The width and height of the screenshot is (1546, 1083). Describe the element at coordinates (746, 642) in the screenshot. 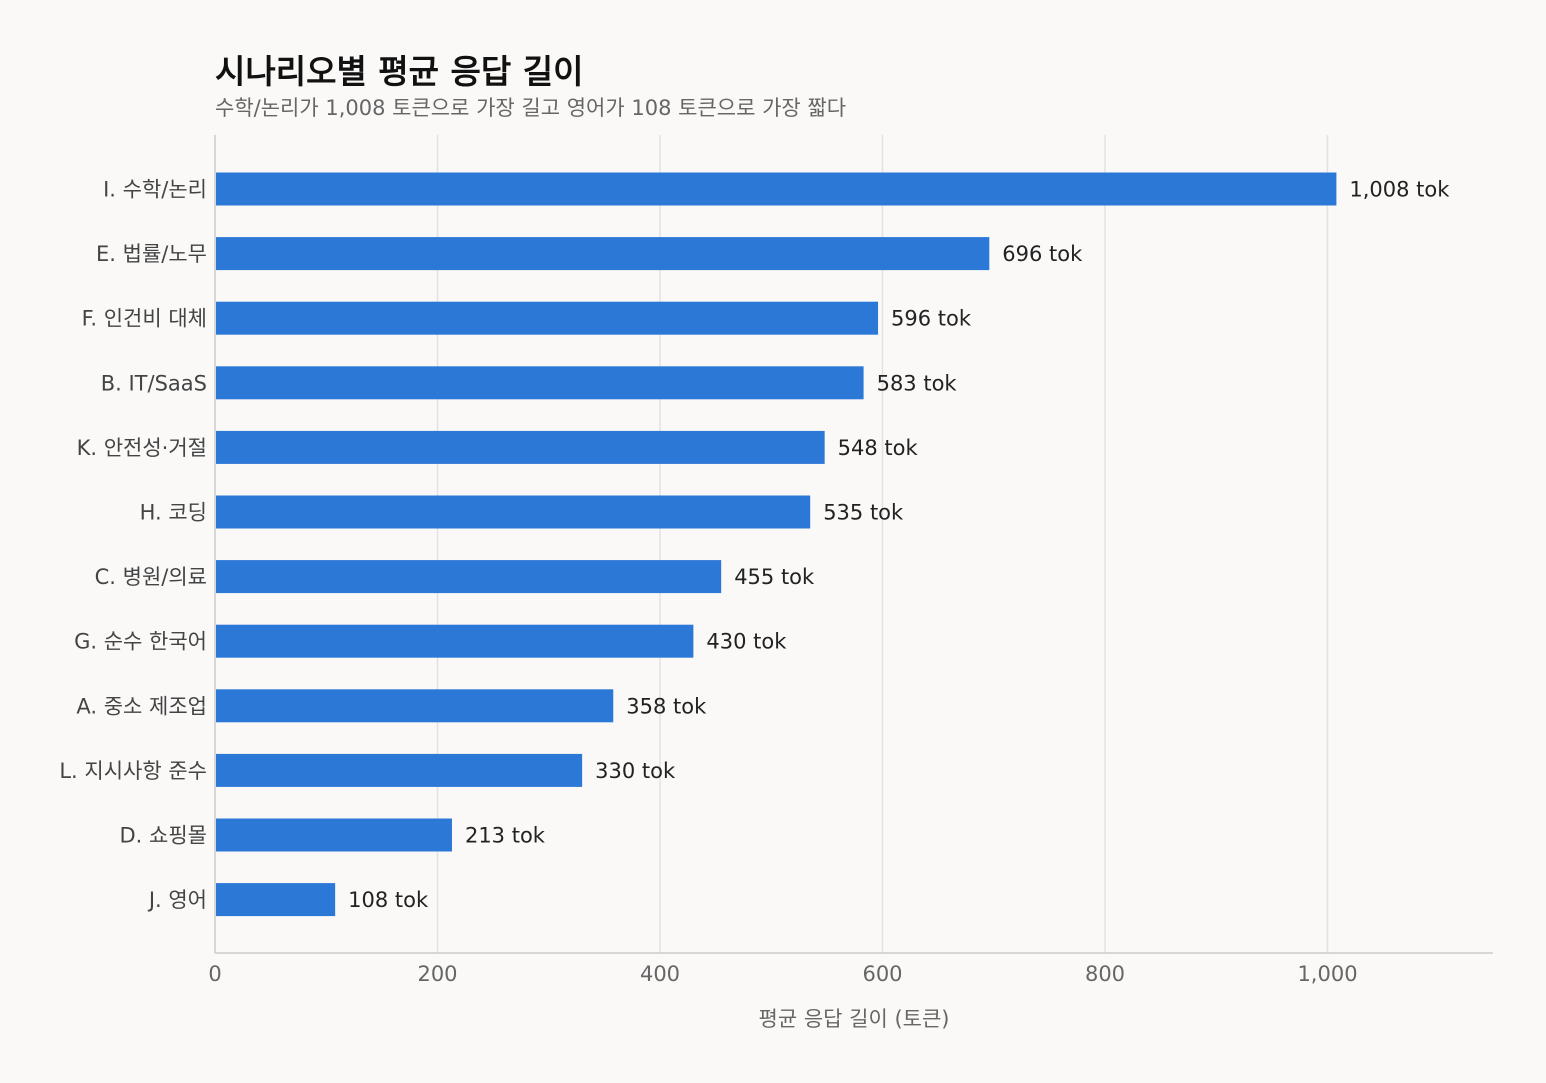

I see `value-label: 430 tok` at that location.